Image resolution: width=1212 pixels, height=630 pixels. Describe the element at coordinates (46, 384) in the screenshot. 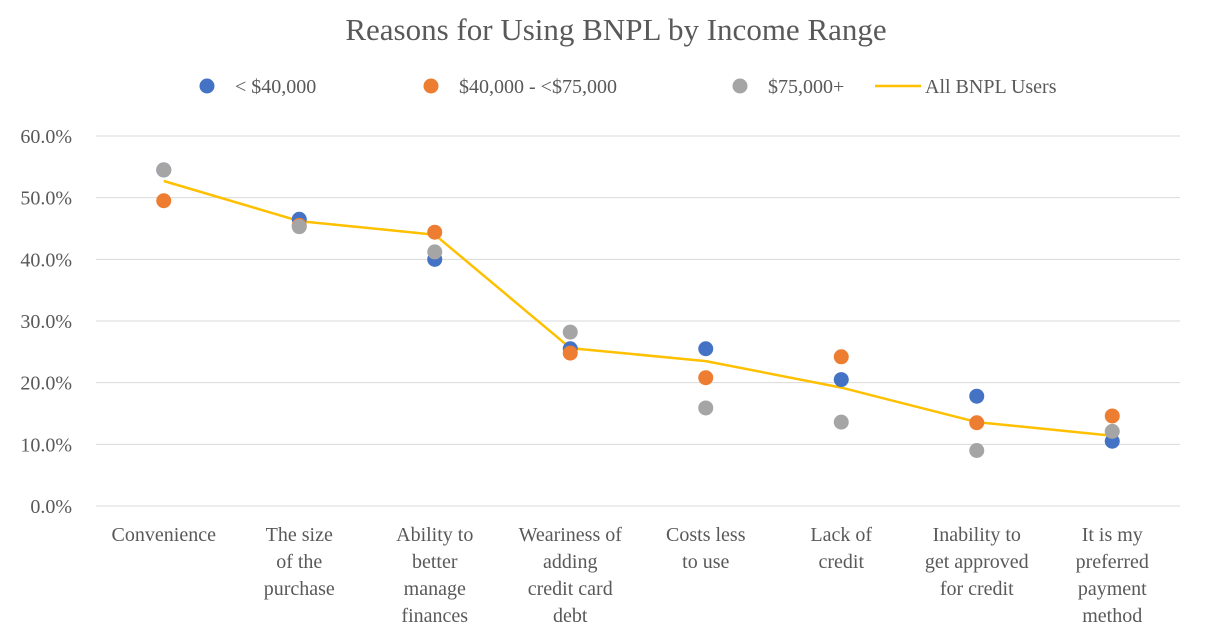

I see `y-tick-label: 20.0%` at that location.